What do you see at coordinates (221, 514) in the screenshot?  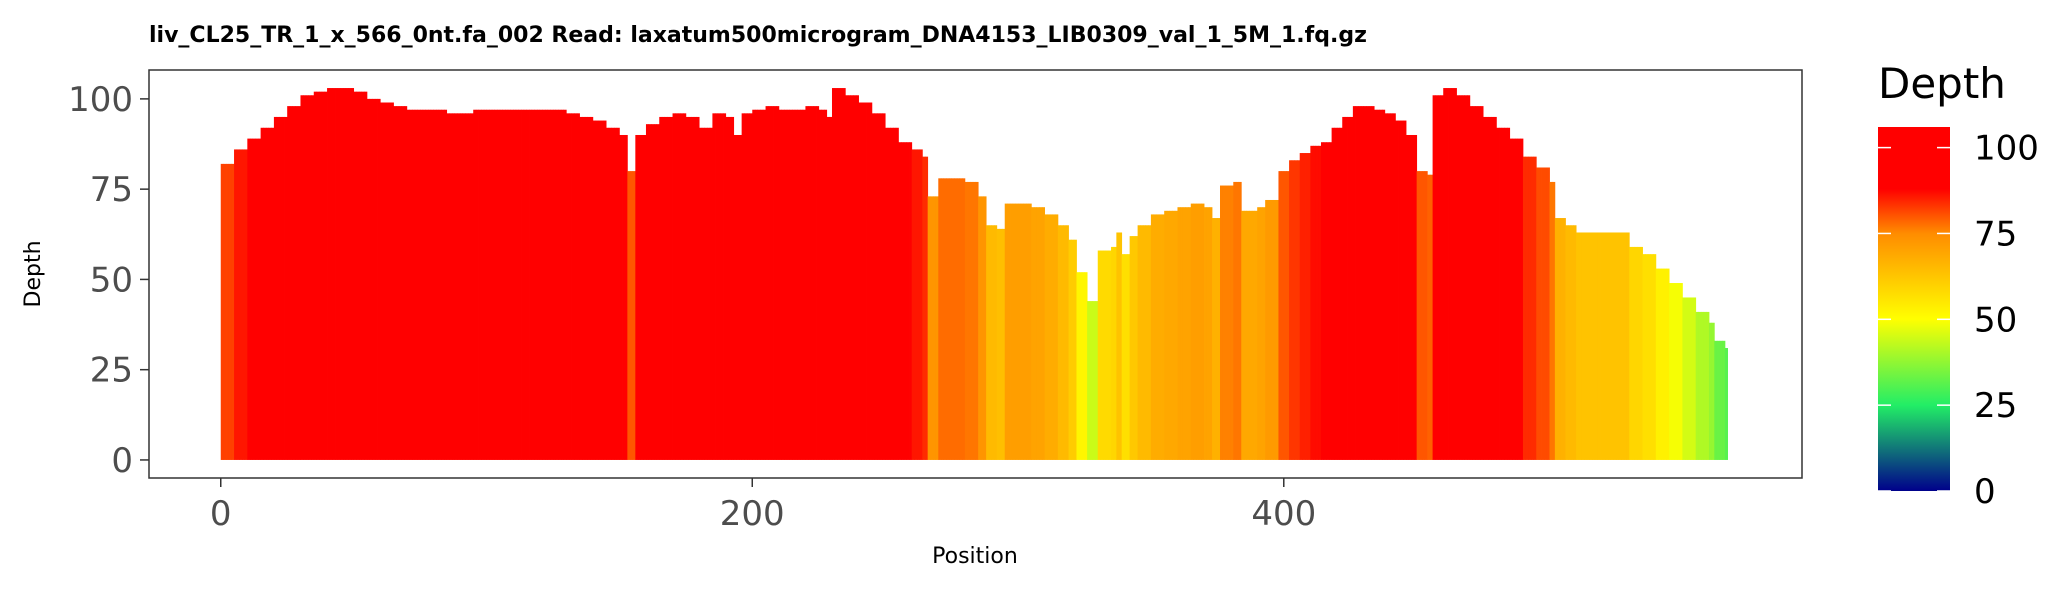 I see `x-tick-label: 0` at bounding box center [221, 514].